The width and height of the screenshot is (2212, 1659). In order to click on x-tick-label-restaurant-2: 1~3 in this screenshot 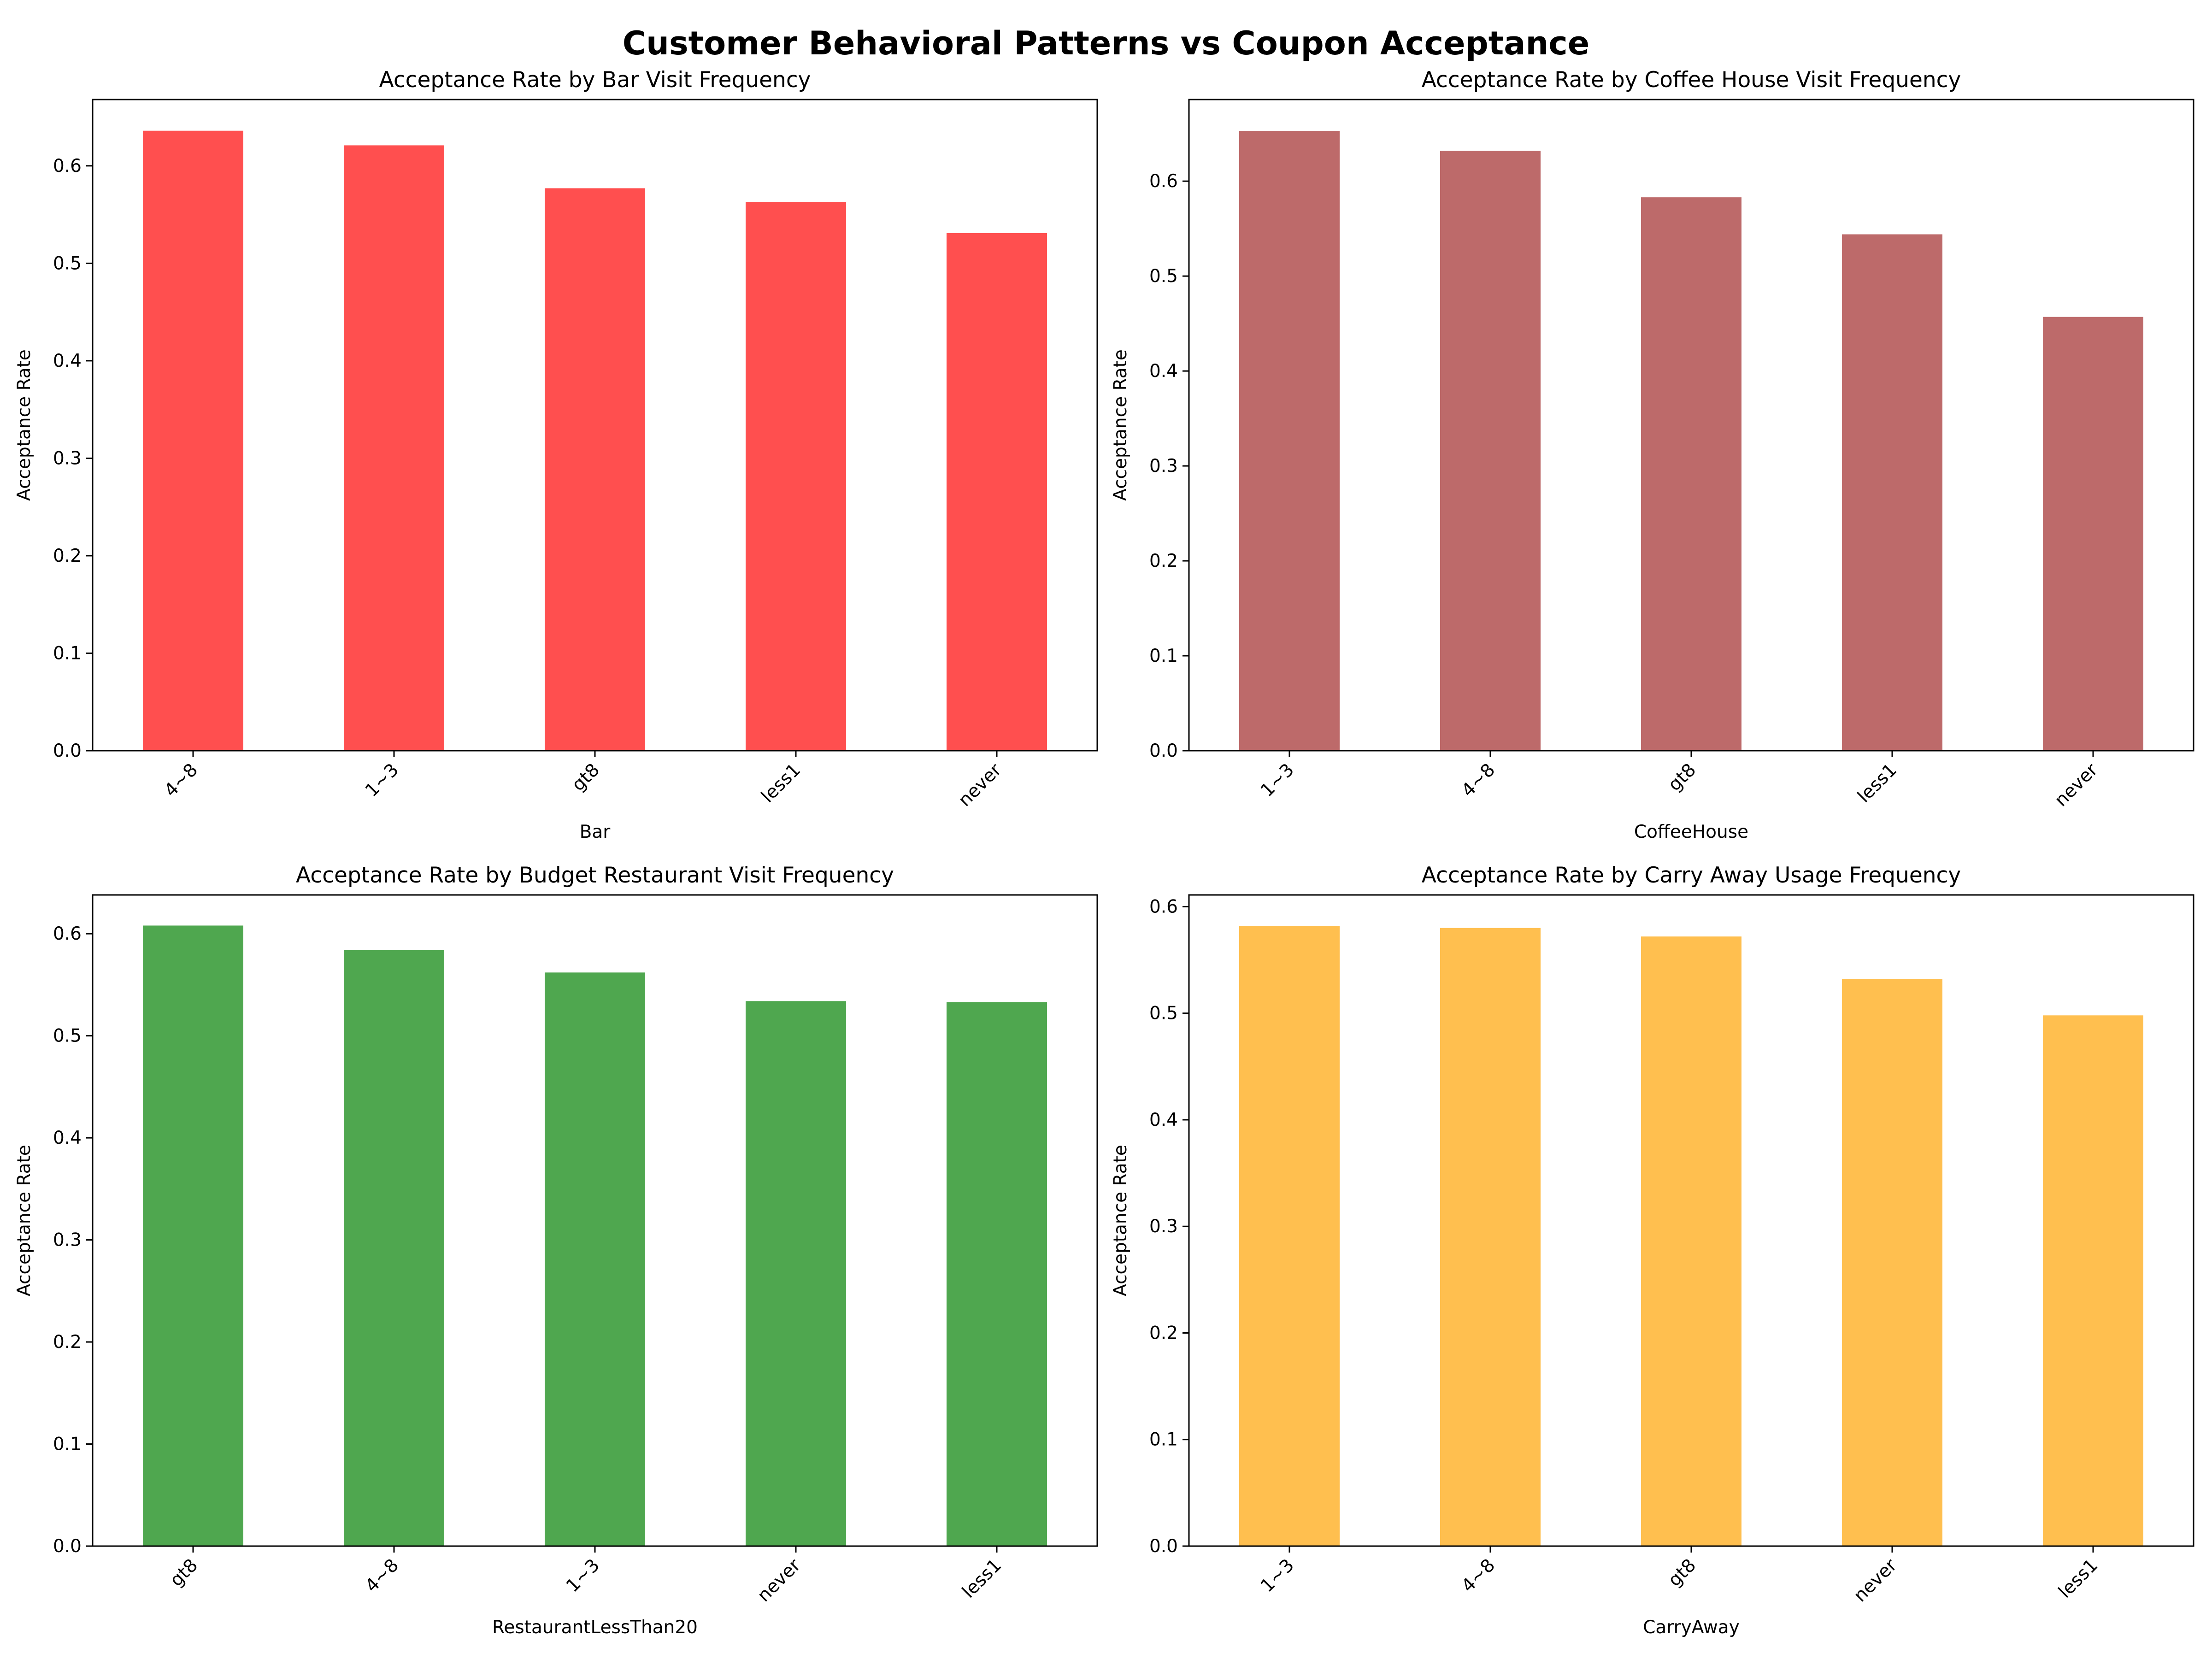, I will do `click(583, 1575)`.